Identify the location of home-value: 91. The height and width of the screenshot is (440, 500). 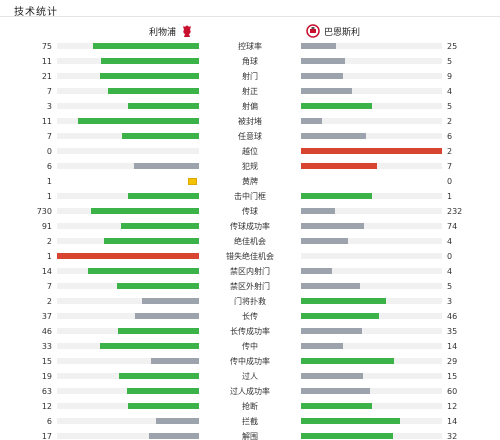
(46, 226).